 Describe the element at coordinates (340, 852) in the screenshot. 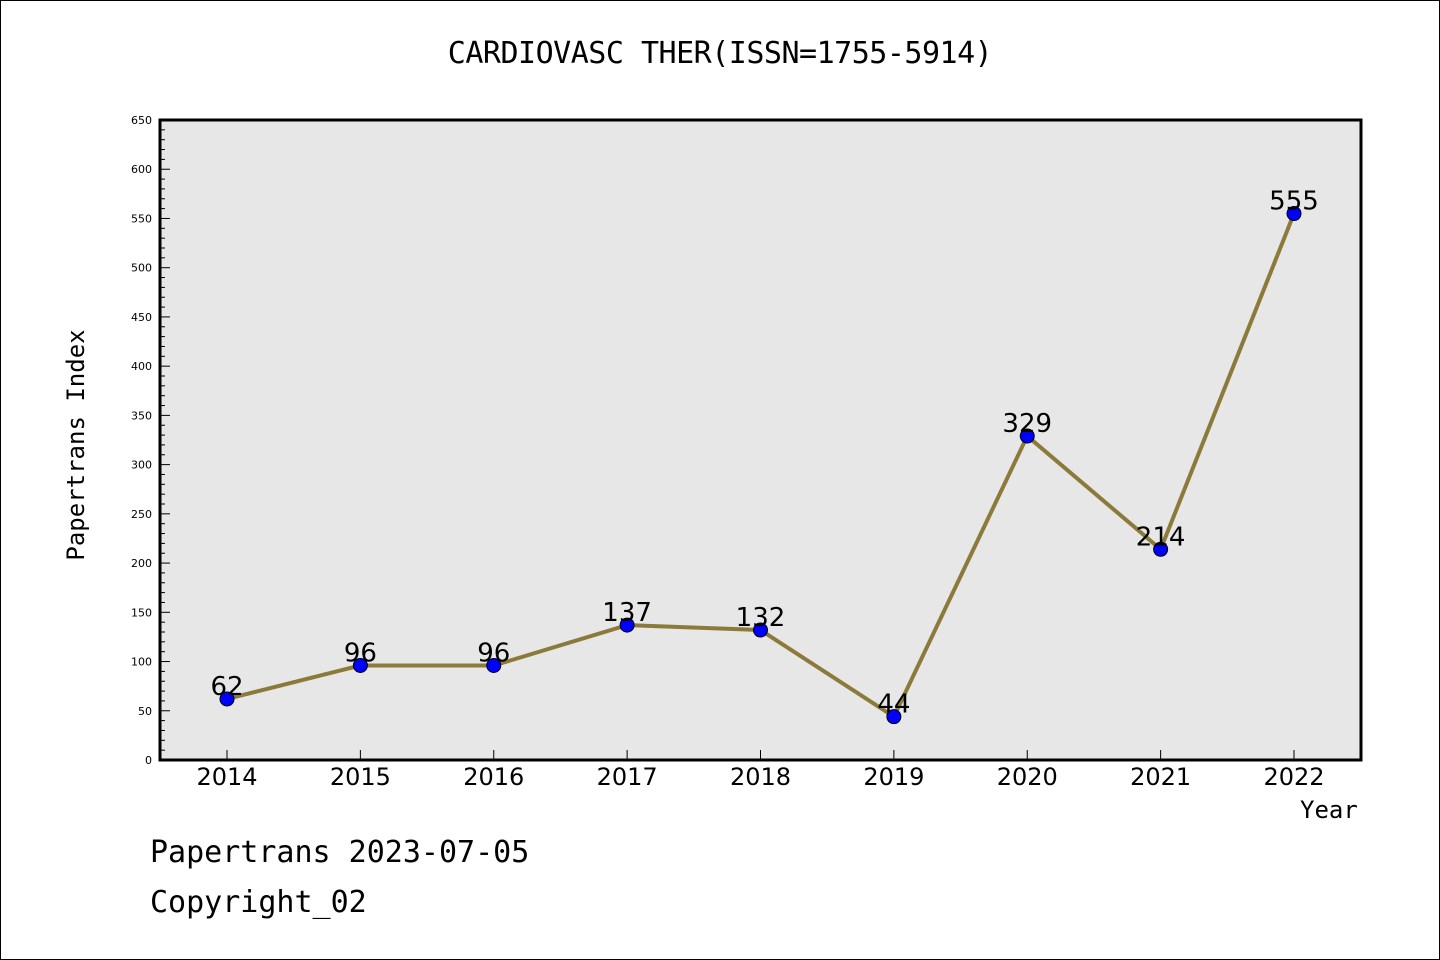

I see `footer-source: Papertrans 2023-07-05` at that location.